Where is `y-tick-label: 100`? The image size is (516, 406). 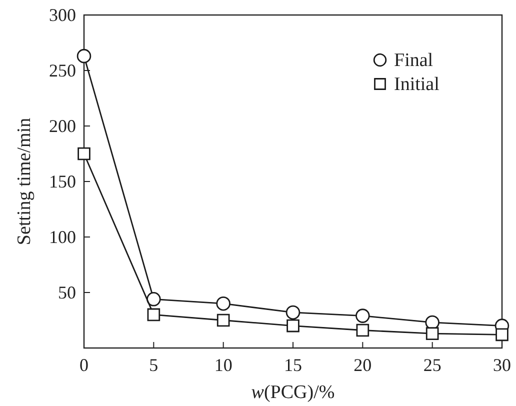
y-tick-label: 100 is located at coordinates (62, 236).